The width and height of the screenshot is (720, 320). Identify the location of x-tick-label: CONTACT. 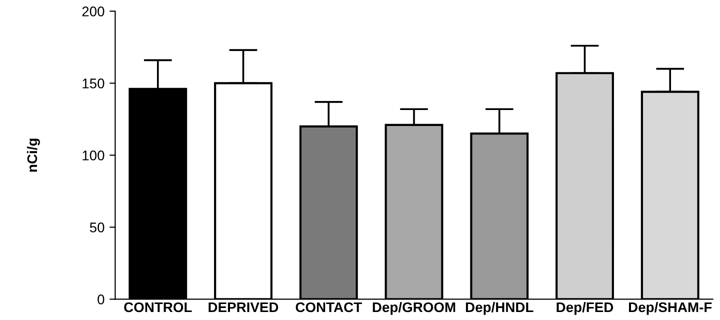
(329, 307).